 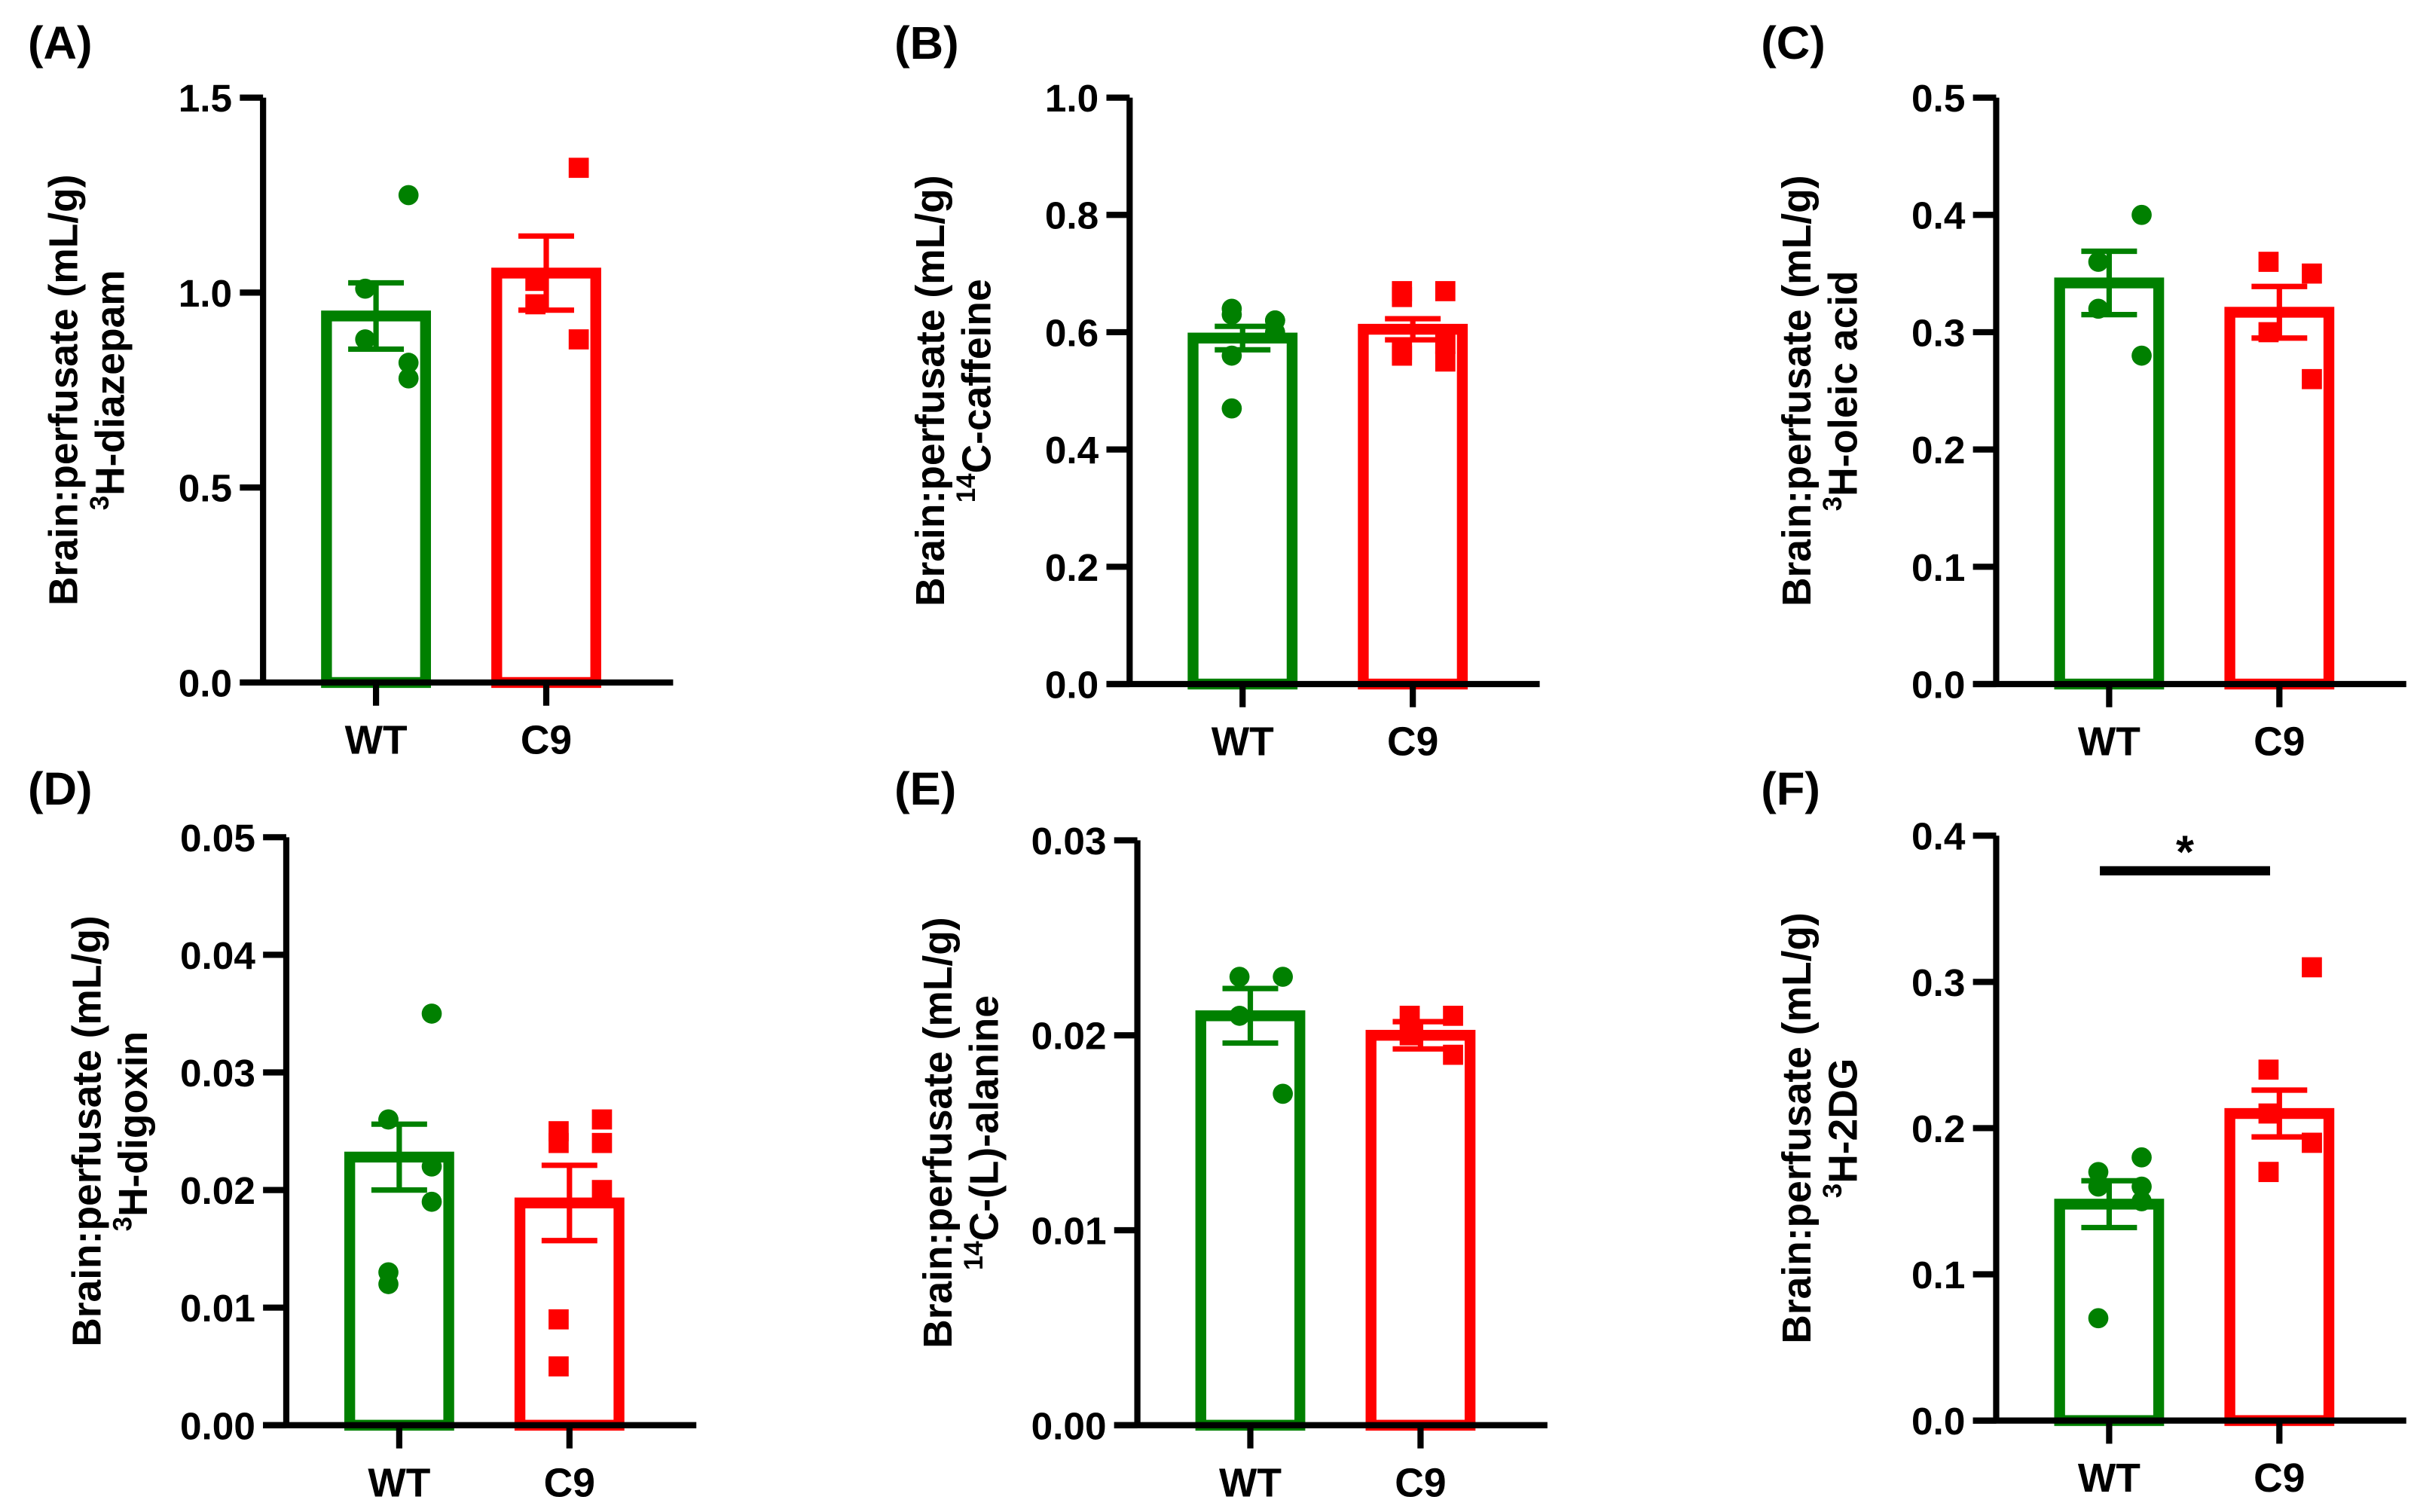 I want to click on y-axis-label-2: 3H-digoxin, so click(x=132, y=1131).